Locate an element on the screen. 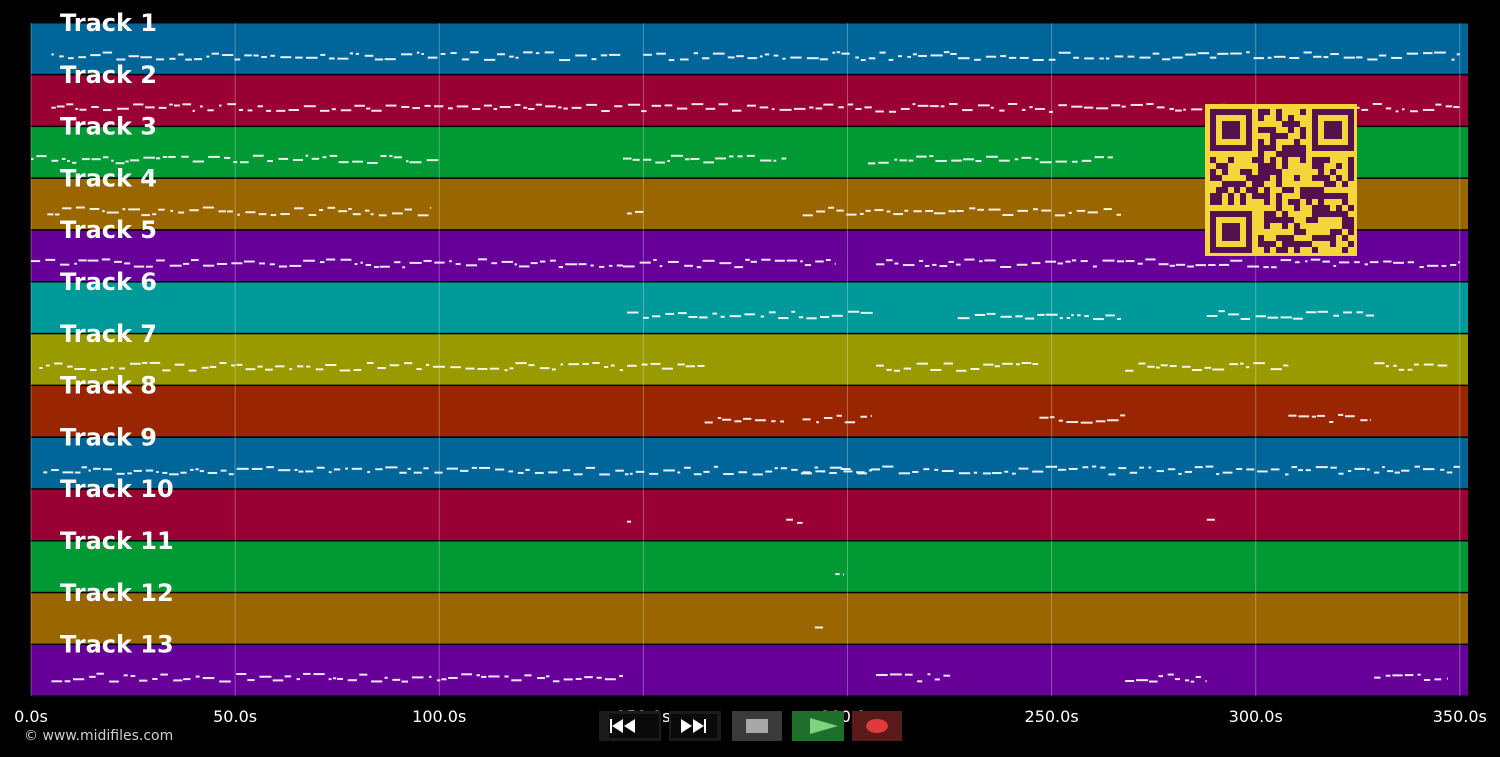  track-label: Track 5 is located at coordinates (108, 230).